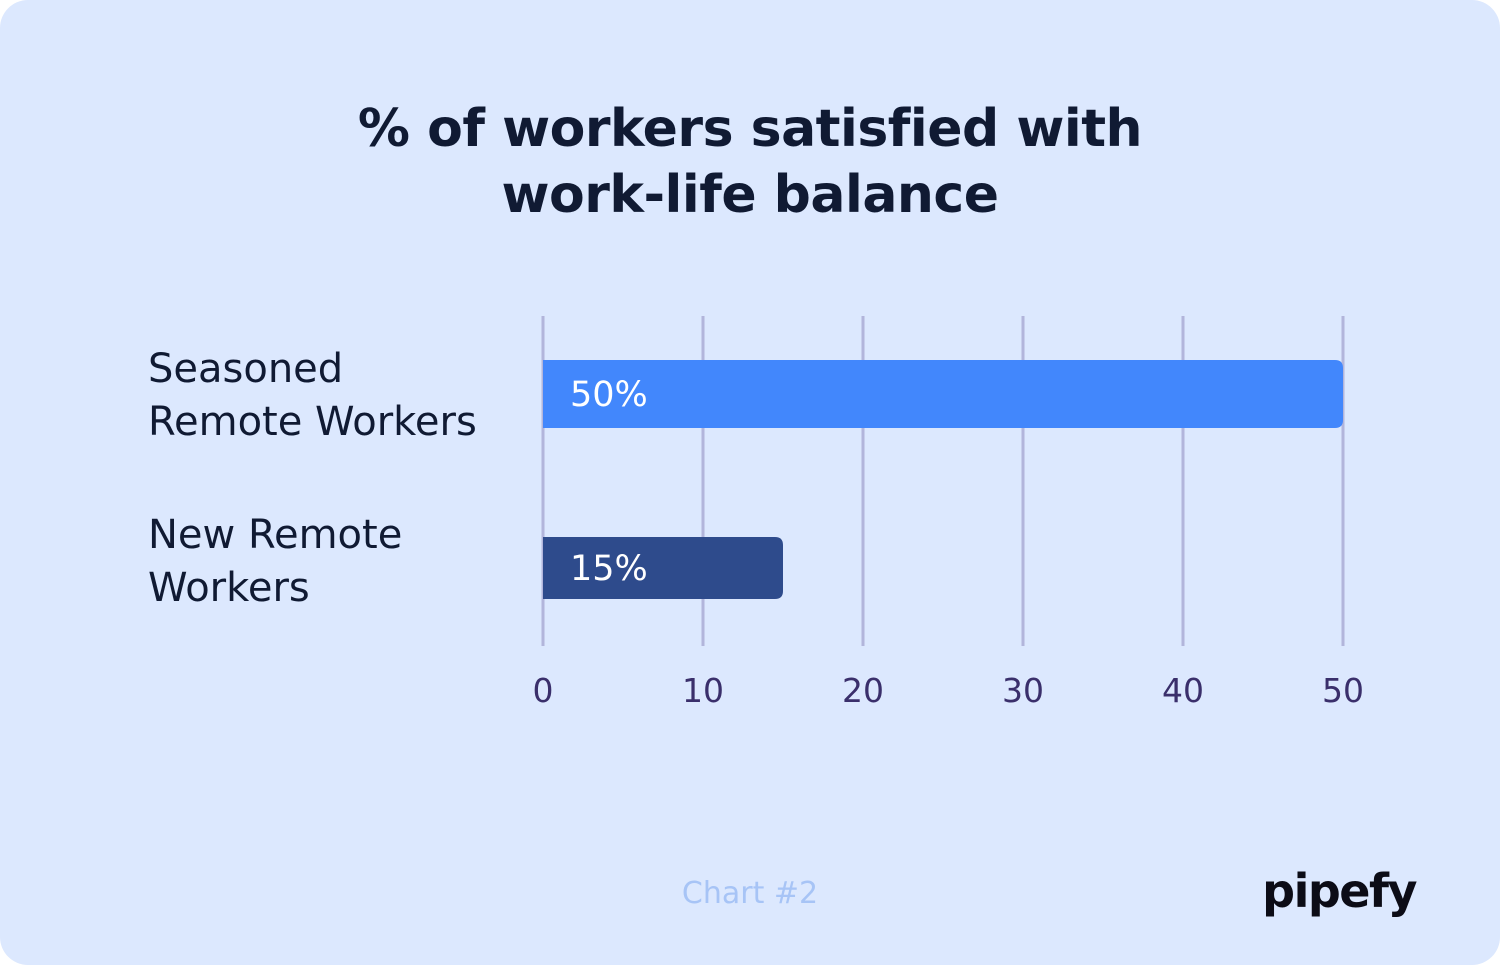 The height and width of the screenshot is (965, 1500). Describe the element at coordinates (312, 396) in the screenshot. I see `category-label-seasoned: Seasoned Remote Workers` at that location.